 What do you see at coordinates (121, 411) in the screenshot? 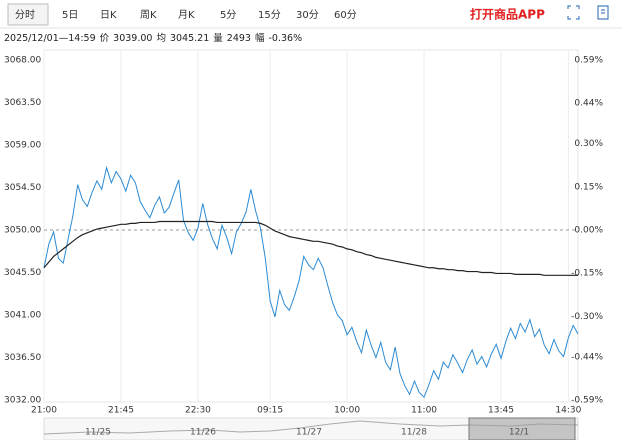
I see `x-tick-label: 21:45` at bounding box center [121, 411].